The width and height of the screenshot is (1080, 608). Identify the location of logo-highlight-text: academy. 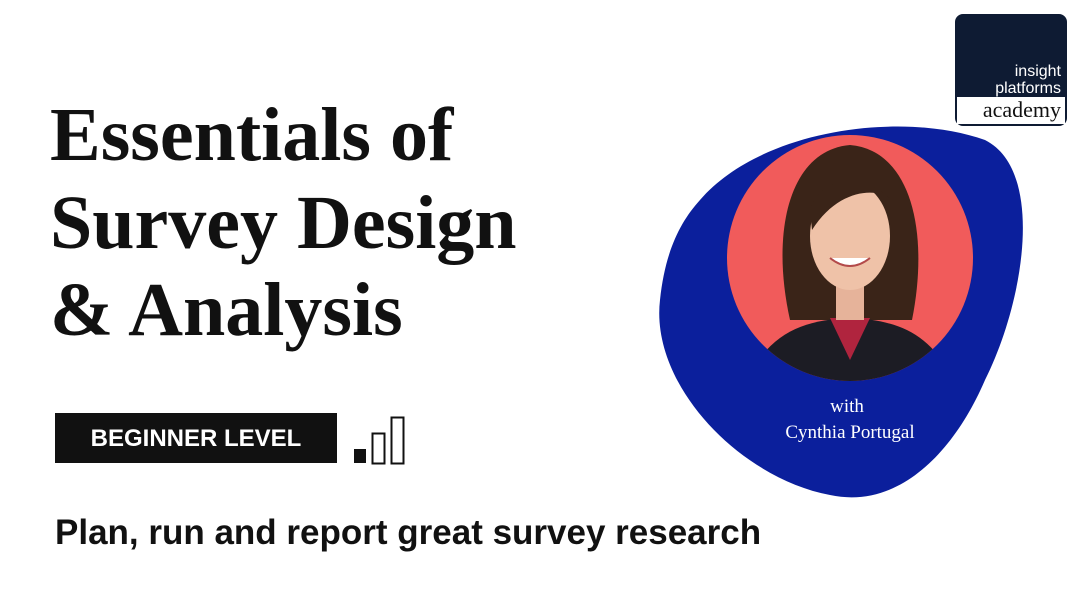
(1022, 109).